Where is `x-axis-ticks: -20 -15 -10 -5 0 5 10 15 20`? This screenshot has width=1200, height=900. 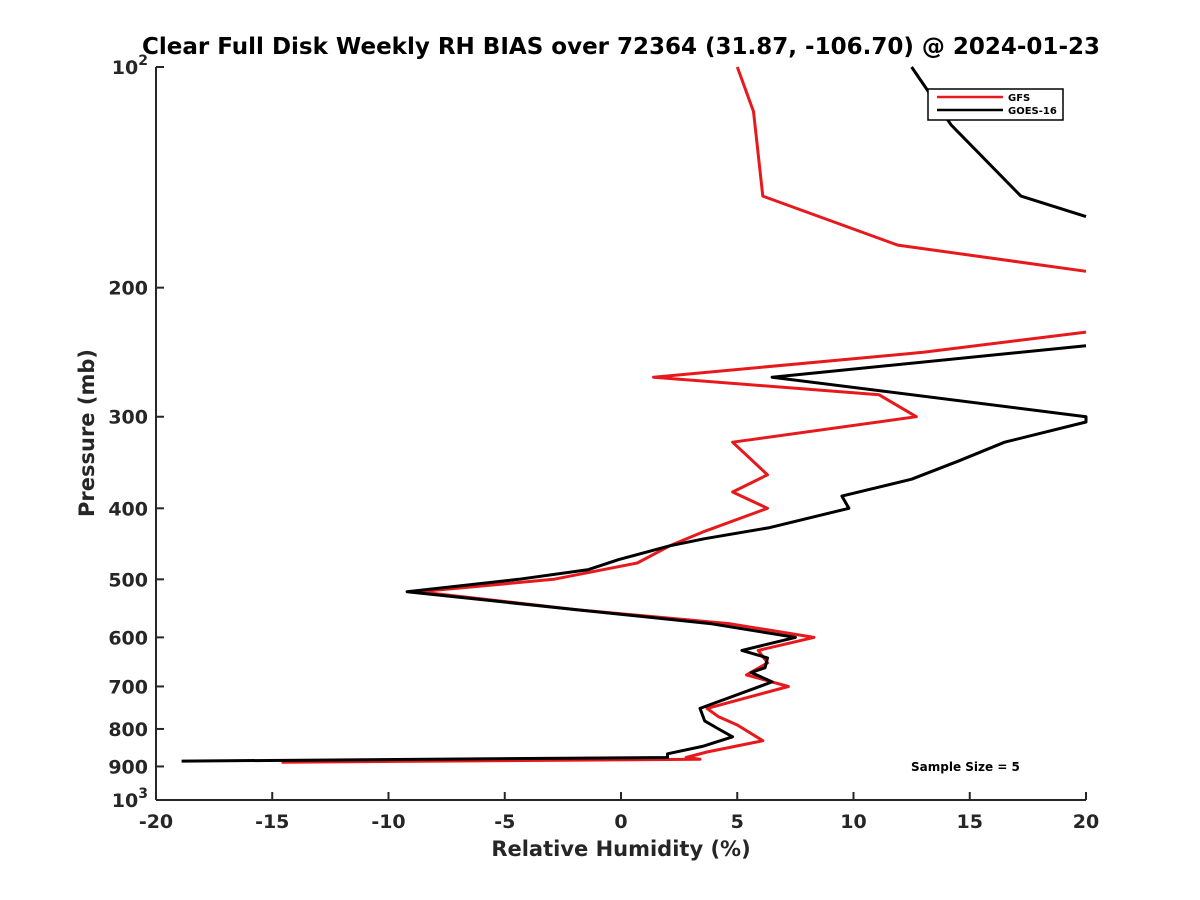
x-axis-ticks: -20 -15 -10 -5 0 5 10 15 20 is located at coordinates (619, 812).